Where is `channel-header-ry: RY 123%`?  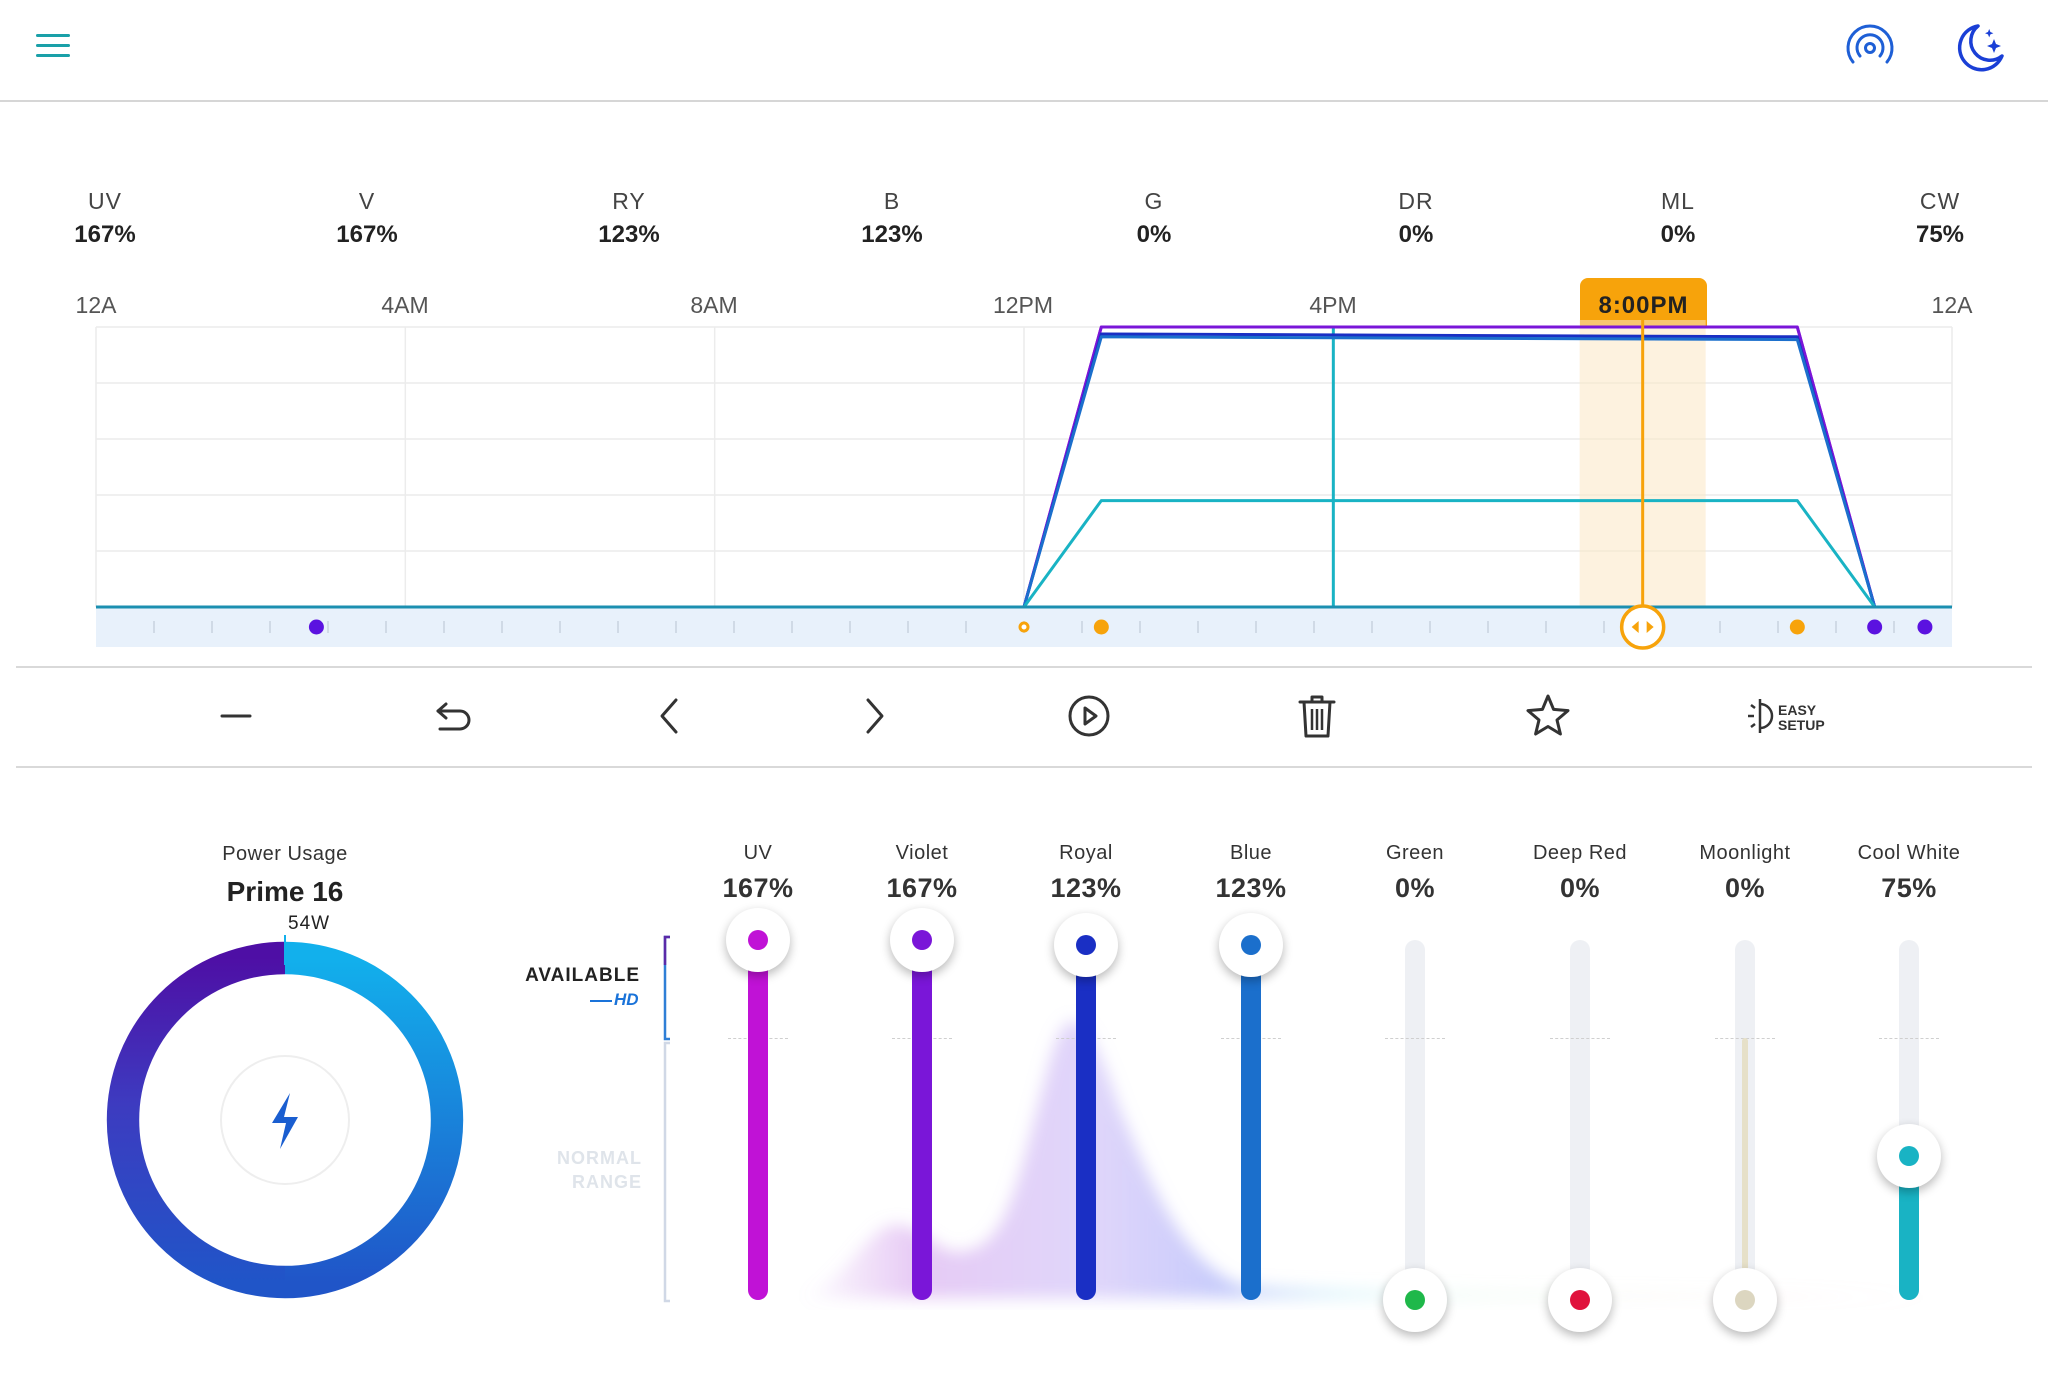 channel-header-ry: RY 123% is located at coordinates (629, 218).